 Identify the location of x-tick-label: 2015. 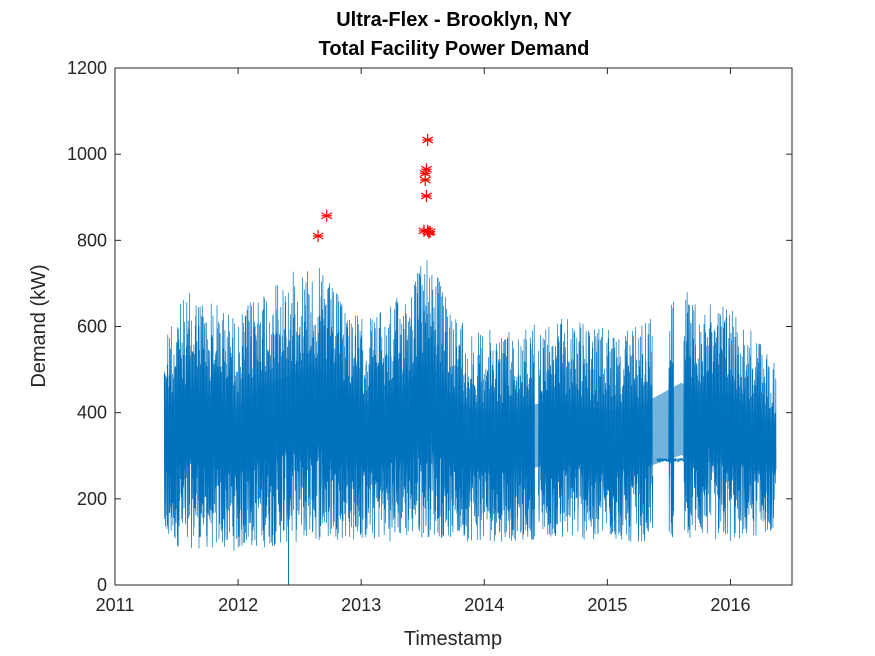
(607, 605).